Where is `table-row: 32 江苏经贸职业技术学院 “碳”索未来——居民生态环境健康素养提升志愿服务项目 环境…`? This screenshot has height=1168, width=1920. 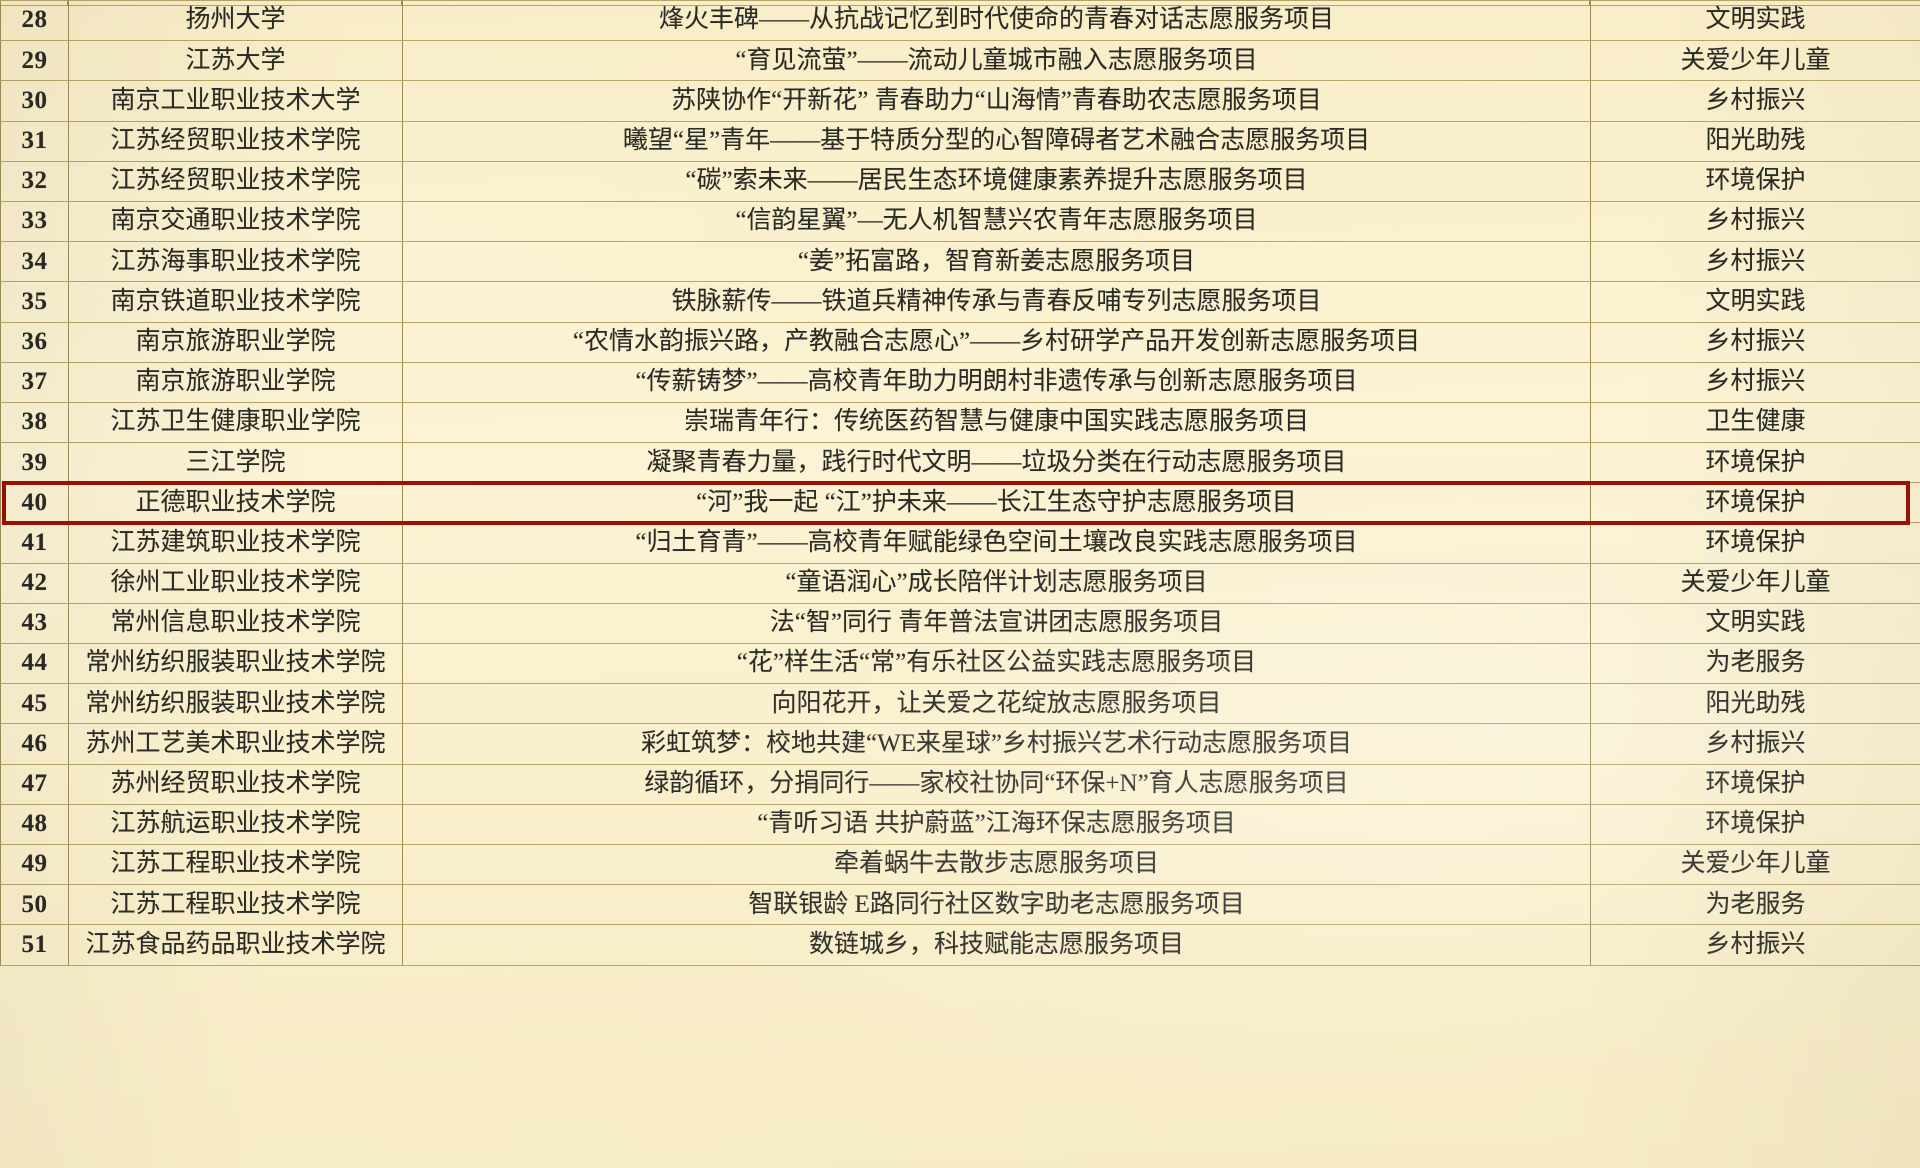
table-row: 32 江苏经贸职业技术学院 “碳”索未来——居民生态环境健康素养提升志愿服务项目 环境… is located at coordinates (960, 181).